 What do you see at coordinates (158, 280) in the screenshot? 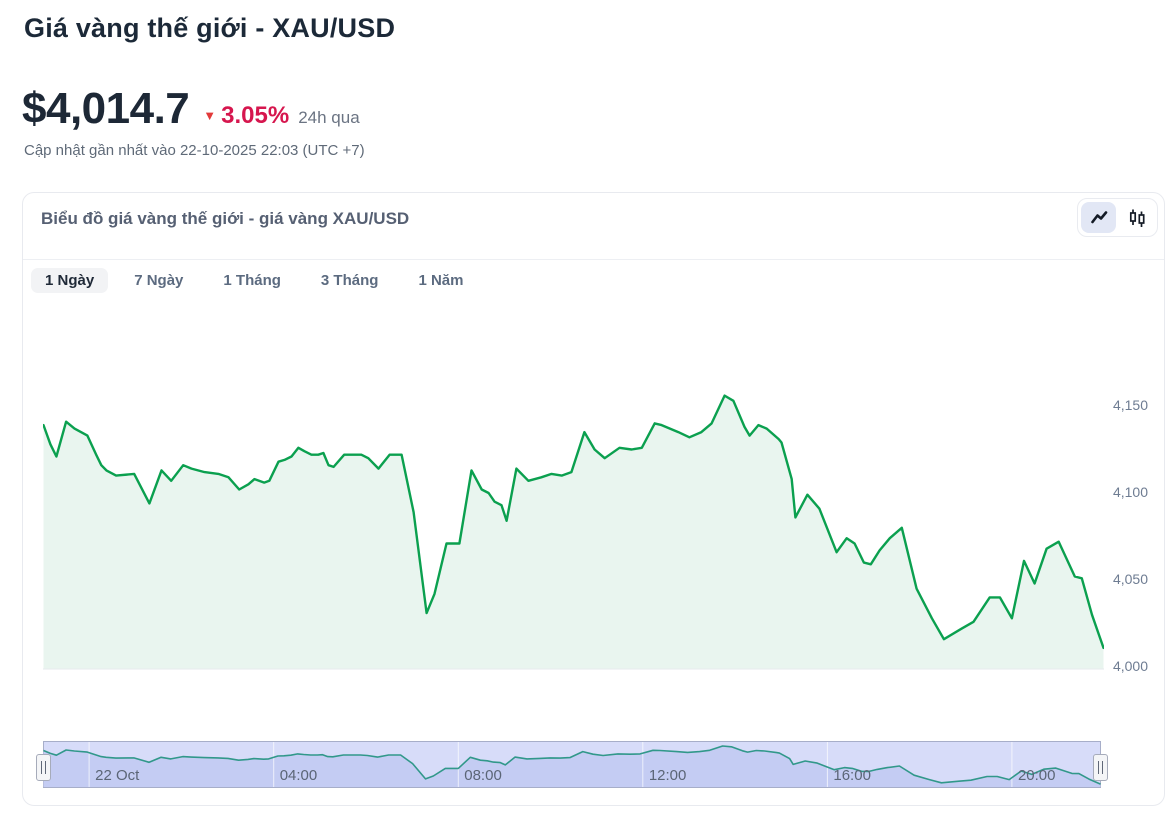
I see `range-tab-2: 7 Ngày` at bounding box center [158, 280].